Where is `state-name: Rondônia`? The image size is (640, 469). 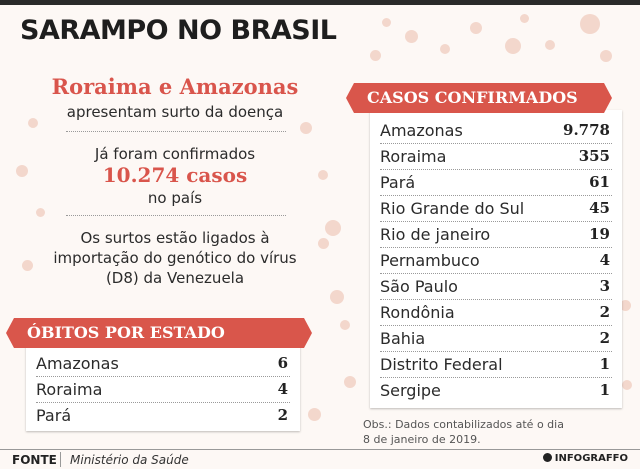
state-name: Rondônia is located at coordinates (417, 312).